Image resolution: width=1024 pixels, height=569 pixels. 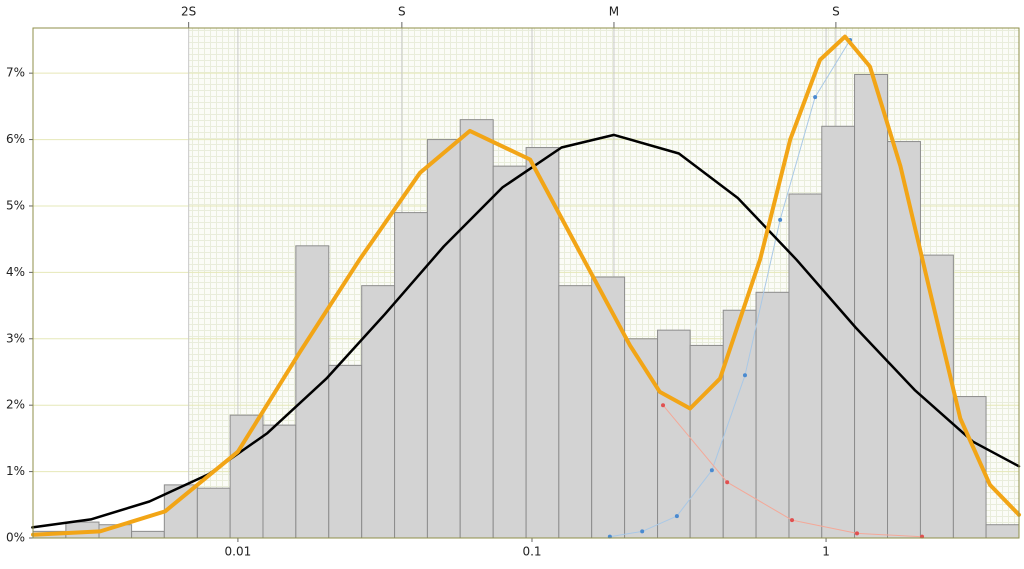 What do you see at coordinates (15, 538) in the screenshot?
I see `y-tick-label: 0%` at bounding box center [15, 538].